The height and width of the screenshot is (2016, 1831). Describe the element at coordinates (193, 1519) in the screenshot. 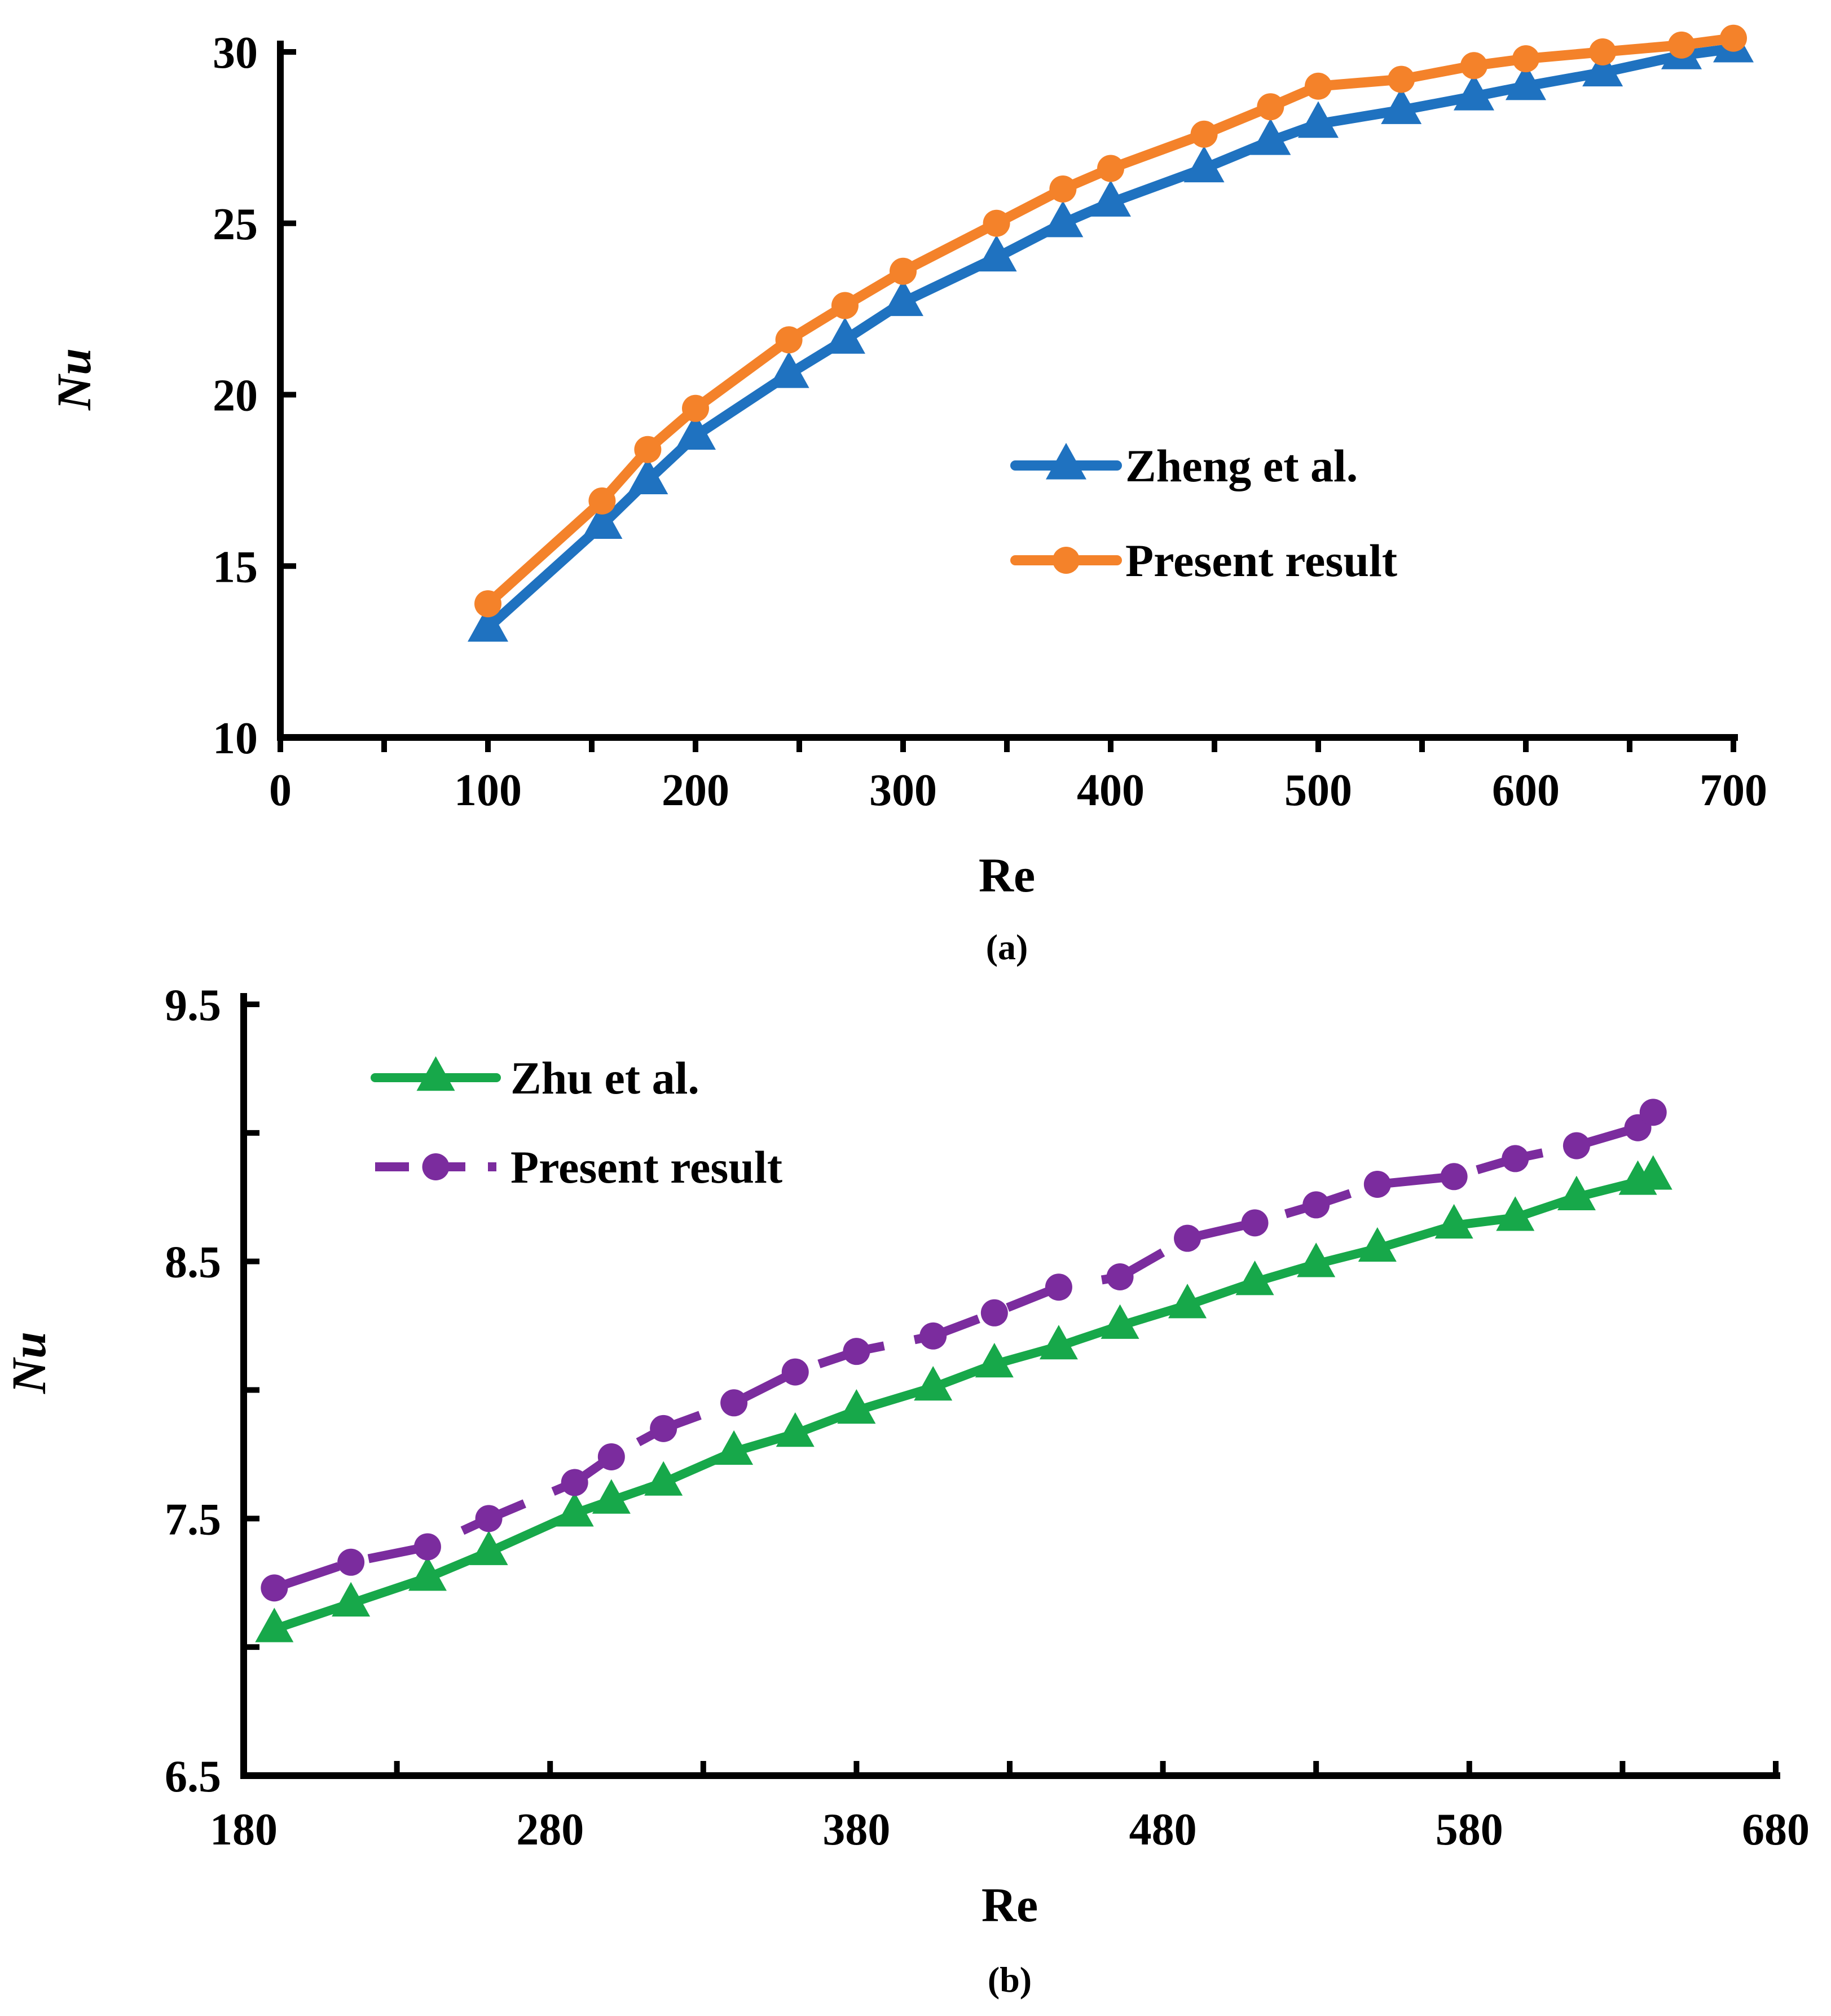

I see `y-tick-label: 7.5` at that location.